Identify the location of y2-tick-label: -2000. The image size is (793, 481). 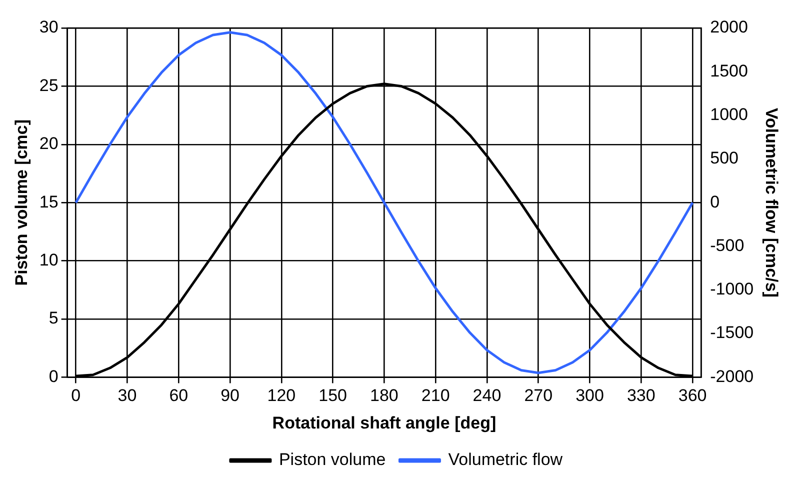
(732, 376).